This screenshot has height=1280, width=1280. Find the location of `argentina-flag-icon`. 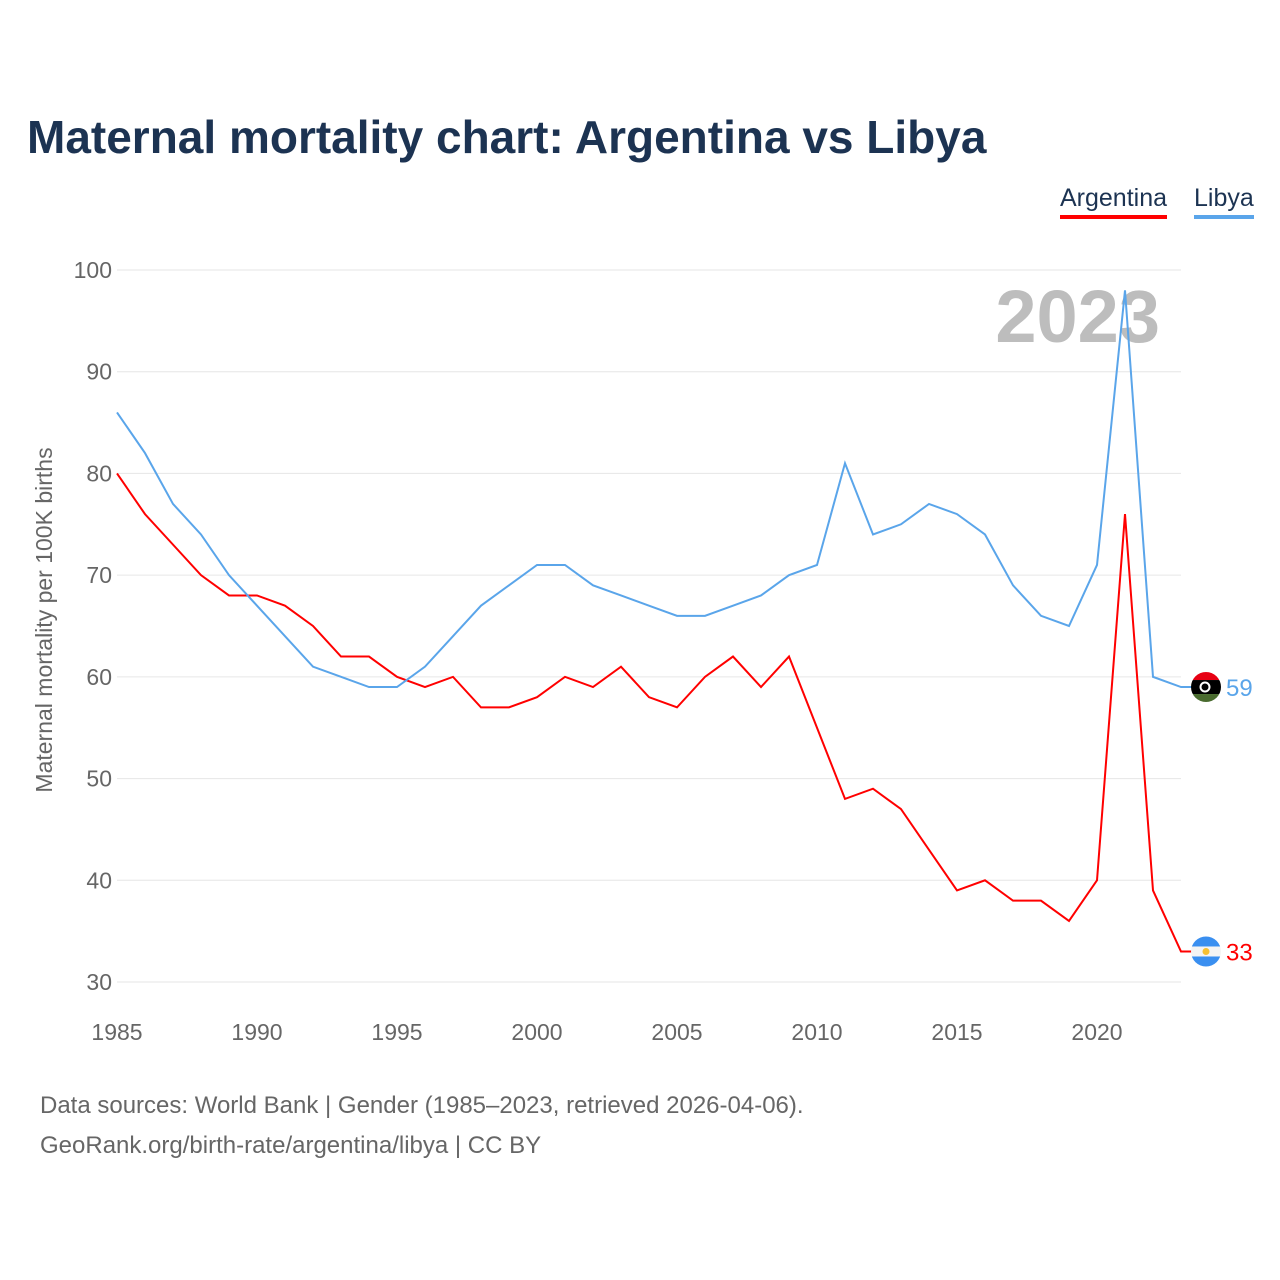

argentina-flag-icon is located at coordinates (1206, 951).